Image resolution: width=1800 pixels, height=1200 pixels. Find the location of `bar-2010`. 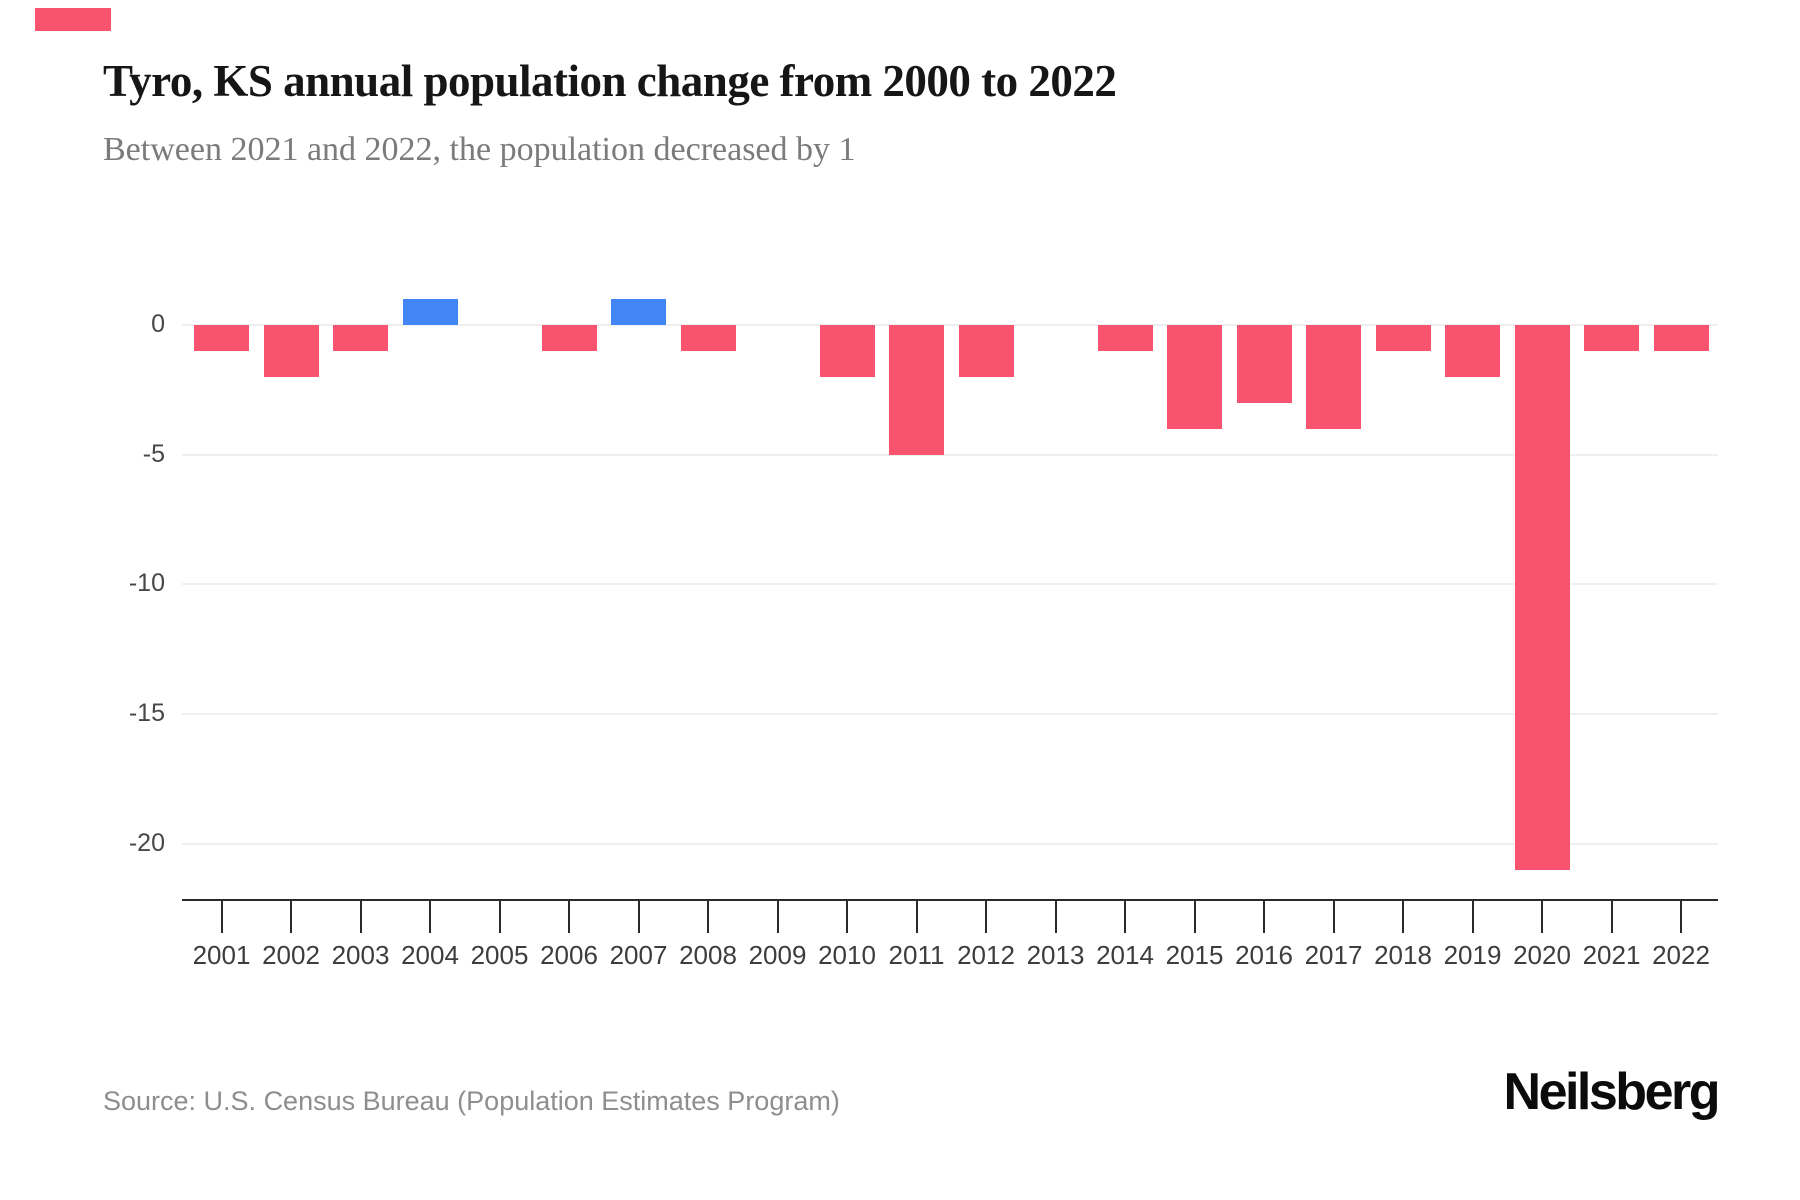

bar-2010 is located at coordinates (847, 351).